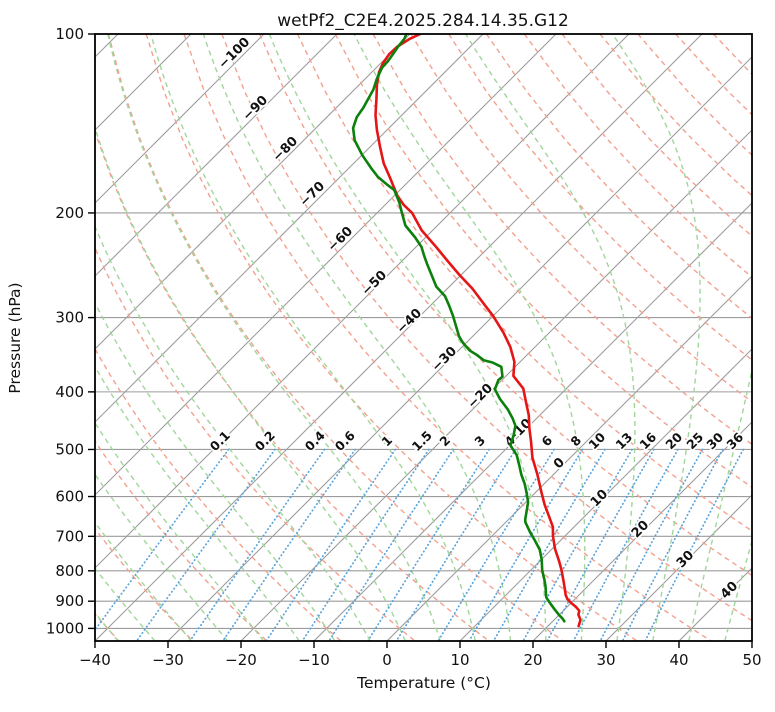 The width and height of the screenshot is (775, 712). I want to click on x-tick-label: −40, so click(95, 660).